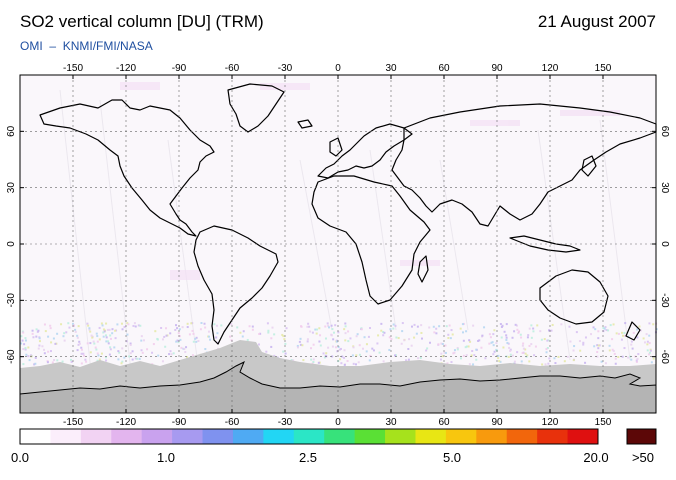 This screenshot has height=480, width=676. Describe the element at coordinates (11, 356) in the screenshot. I see `lat-tick-label-left: -60` at that location.